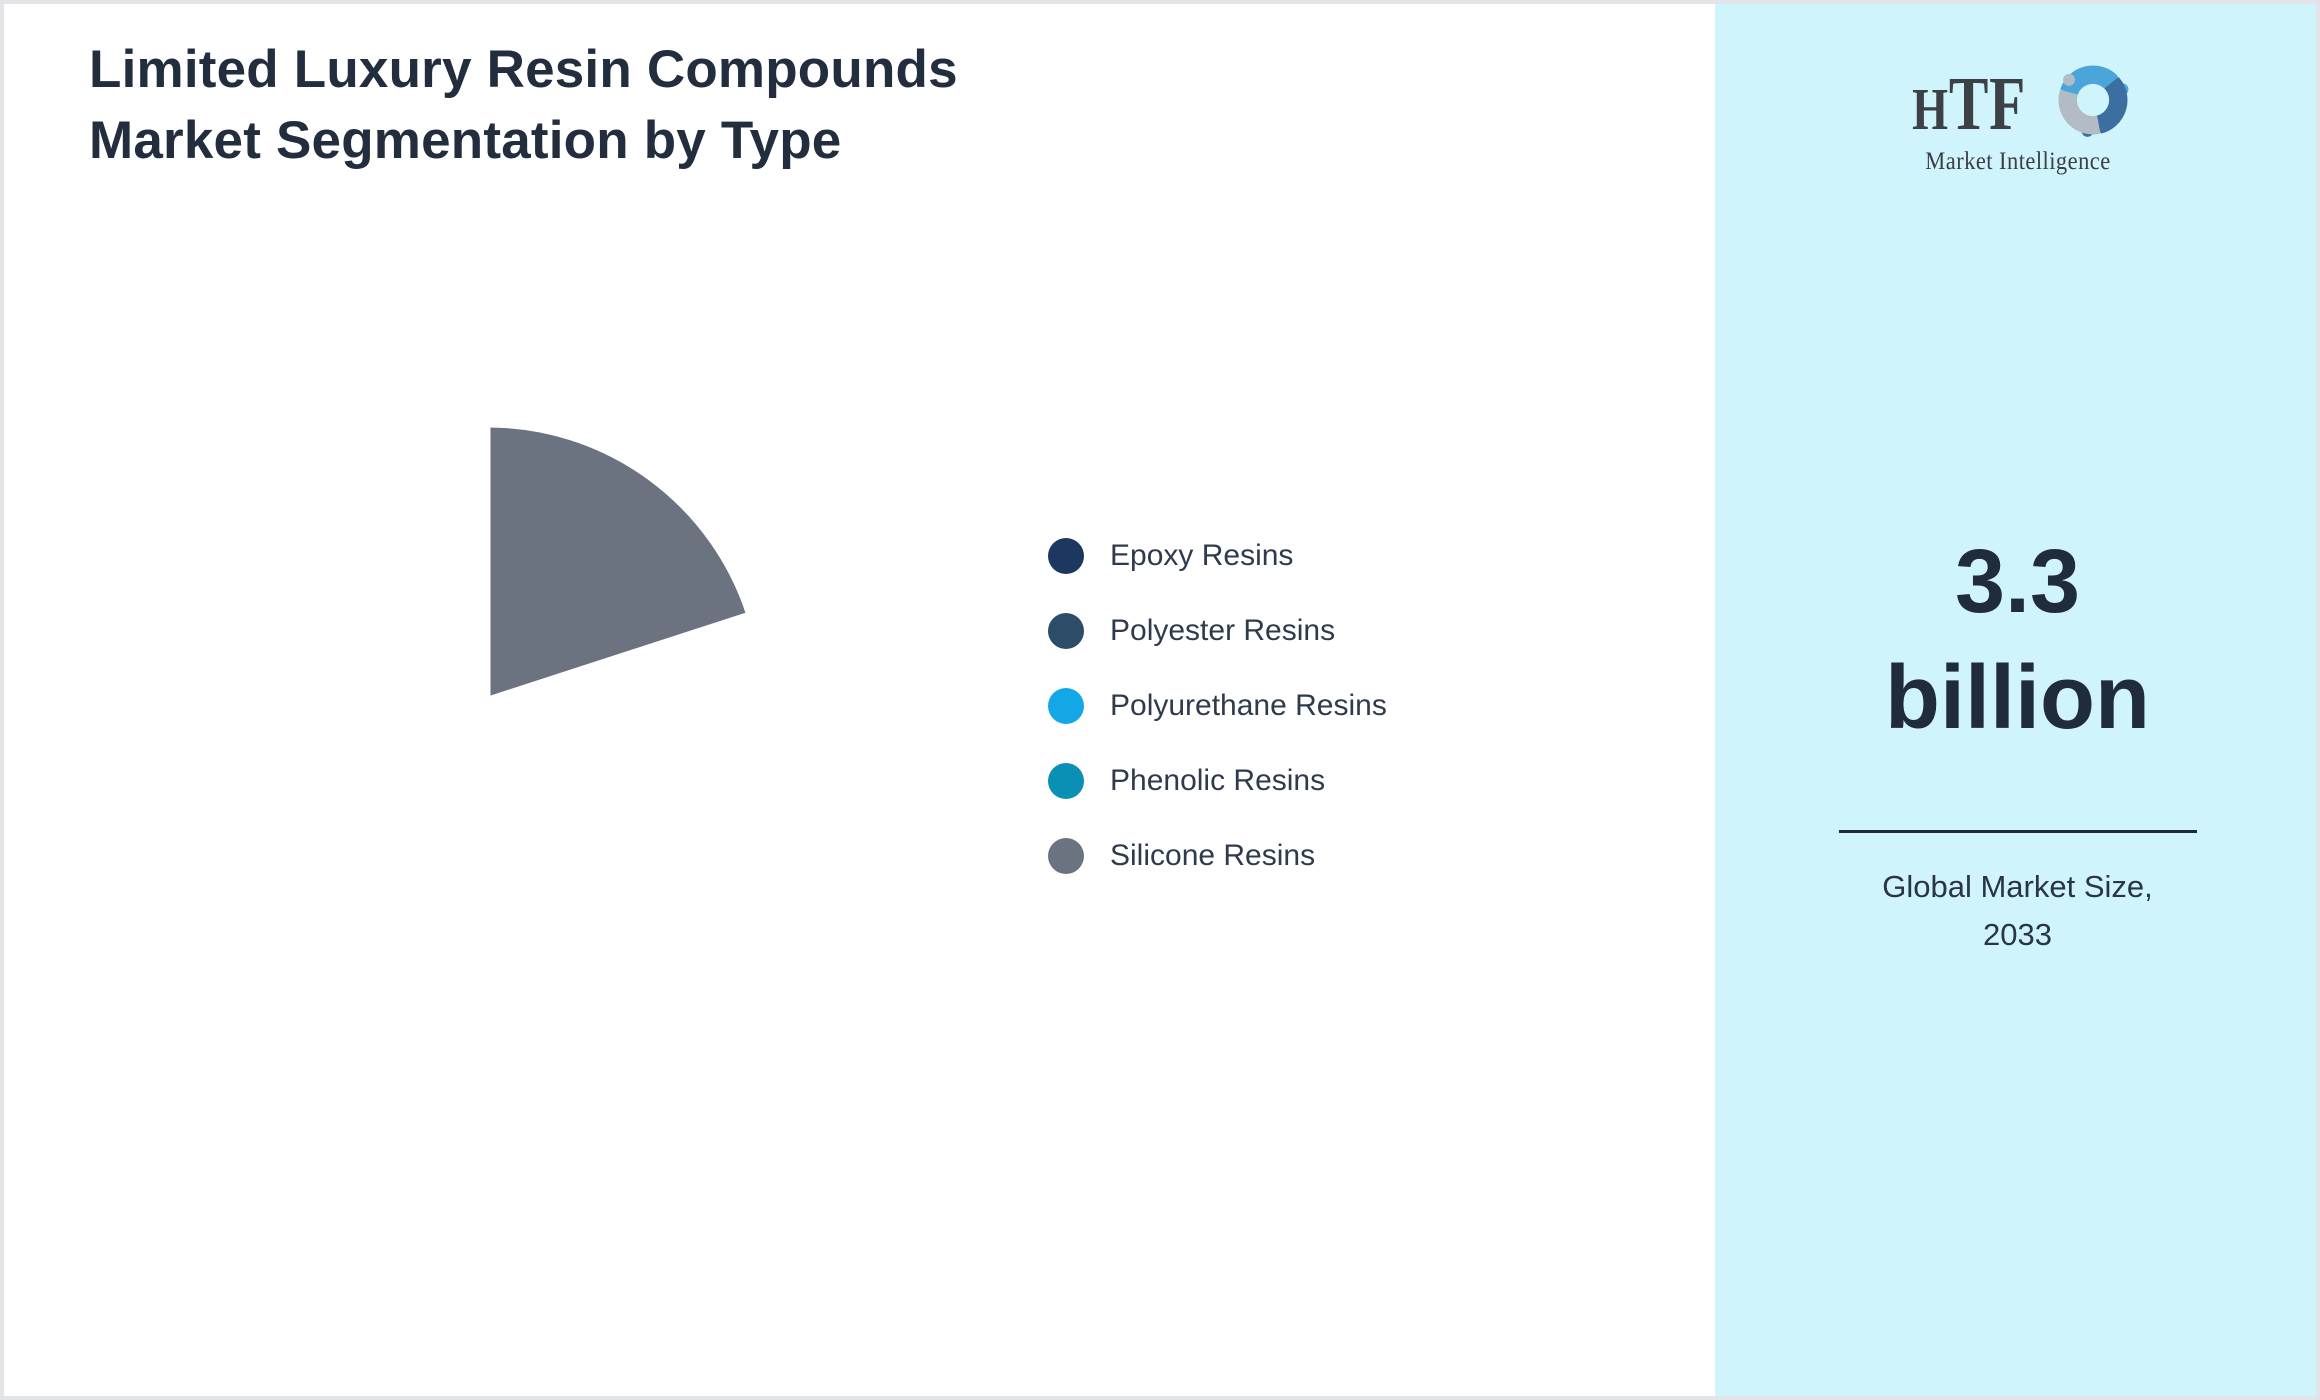 The height and width of the screenshot is (1400, 2320). Describe the element at coordinates (1248, 705) in the screenshot. I see `legend-label-polyurethane: Polyurethane Resins` at that location.